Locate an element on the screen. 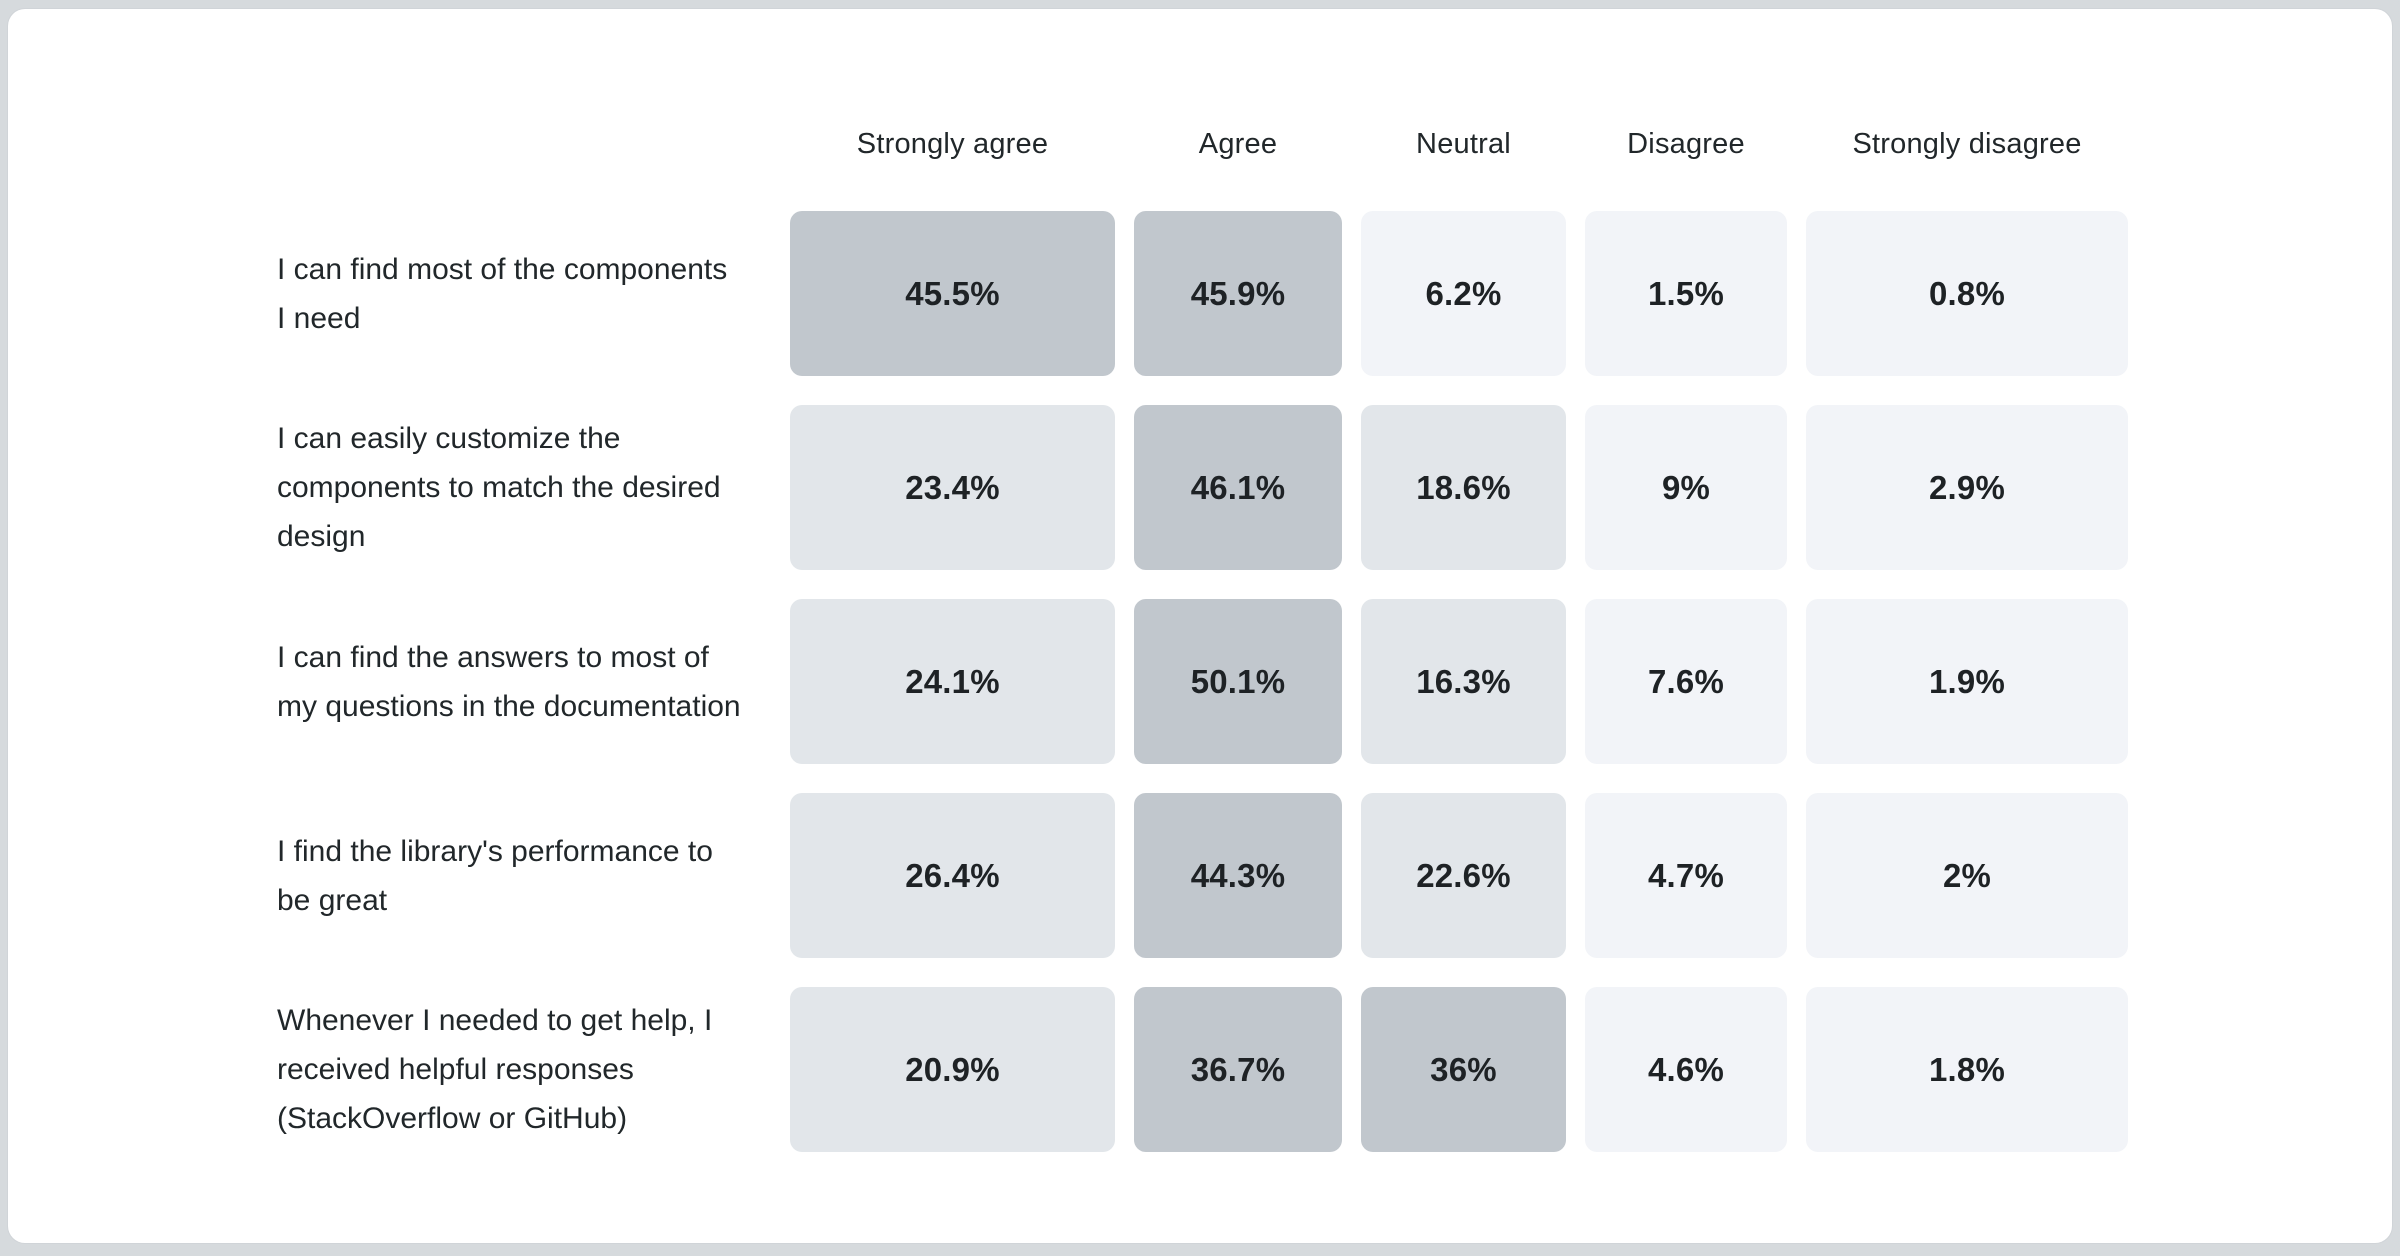 This screenshot has width=2400, height=1256. heatmap-cell: 1.9% is located at coordinates (1967, 681).